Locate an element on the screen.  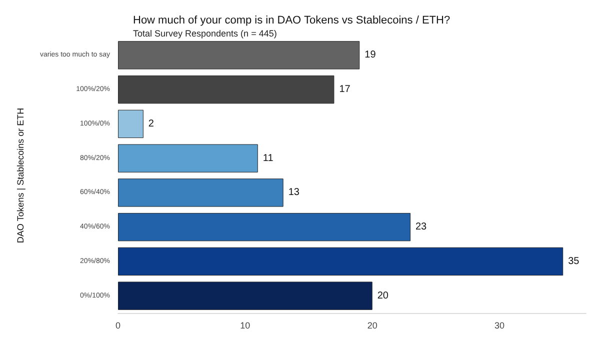
data-label: 19 is located at coordinates (370, 55).